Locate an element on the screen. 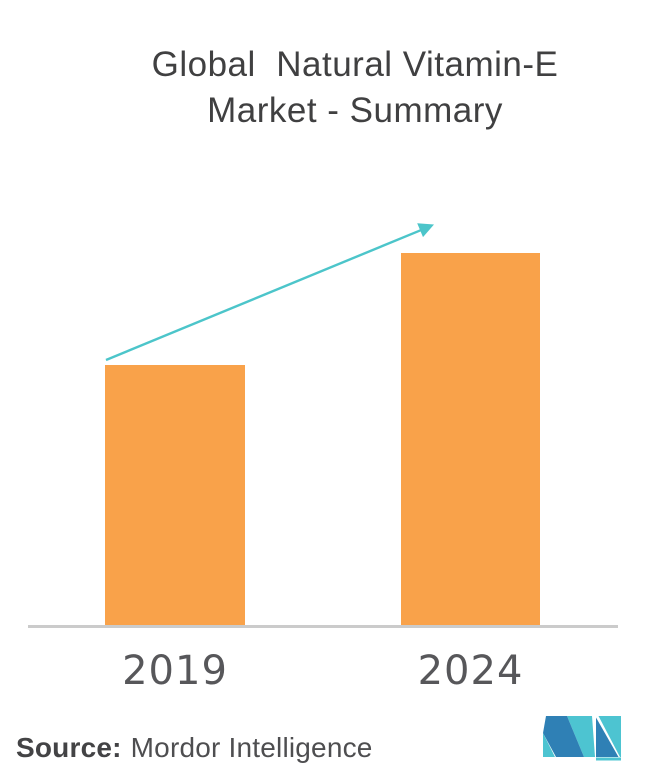  logo-m-teal-band is located at coordinates (581, 736).